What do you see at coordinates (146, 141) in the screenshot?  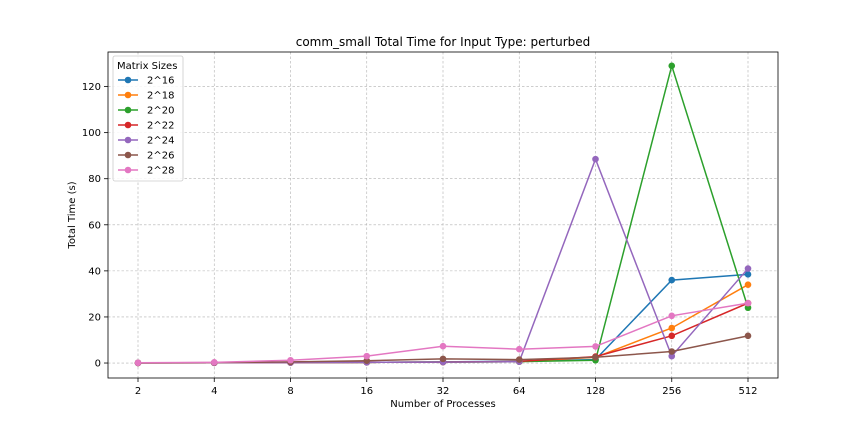 I see `legend-item: 2^24` at bounding box center [146, 141].